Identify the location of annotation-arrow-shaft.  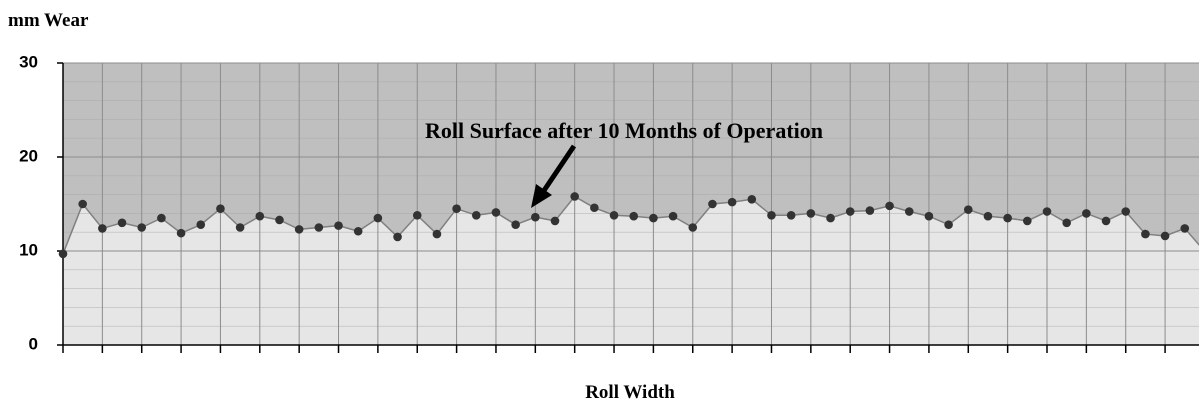
(558, 169).